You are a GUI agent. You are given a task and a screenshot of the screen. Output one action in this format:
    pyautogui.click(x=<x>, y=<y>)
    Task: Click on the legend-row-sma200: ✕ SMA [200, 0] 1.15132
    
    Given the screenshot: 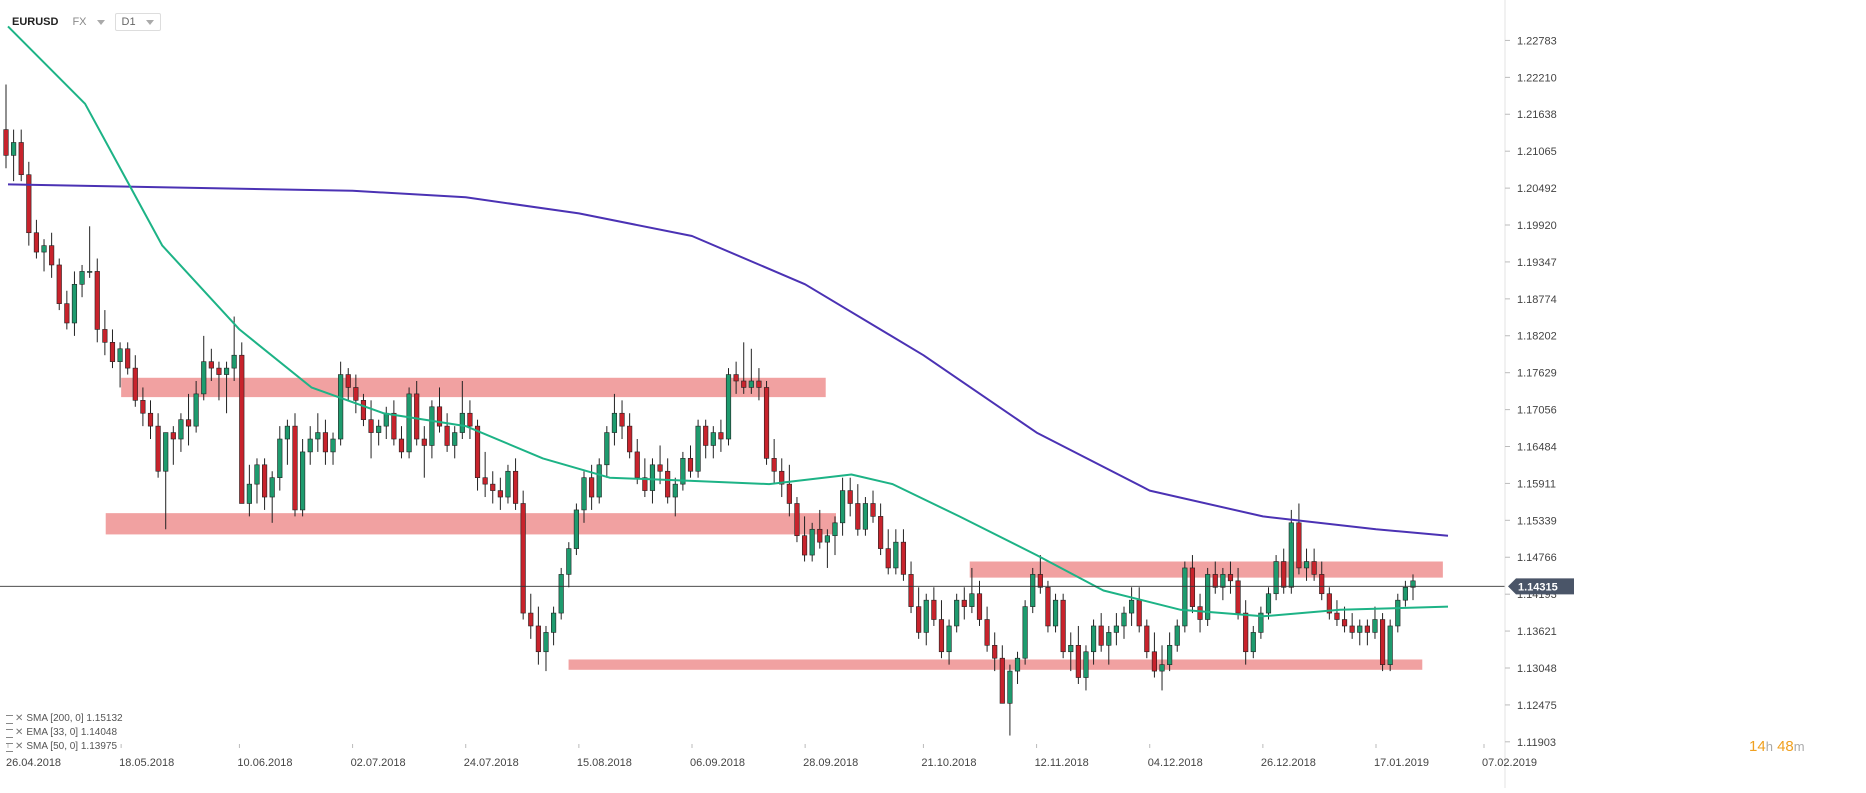 What is the action you would take?
    pyautogui.click(x=64, y=719)
    